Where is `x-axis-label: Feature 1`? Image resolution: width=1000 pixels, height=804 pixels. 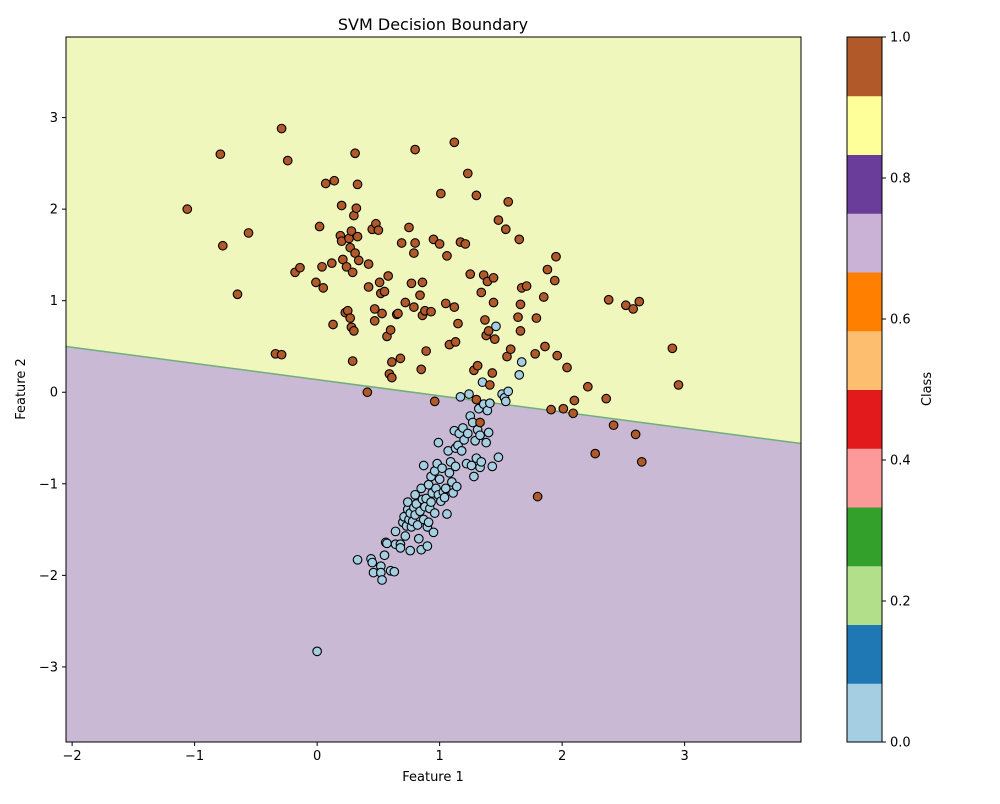
x-axis-label: Feature 1 is located at coordinates (433, 777).